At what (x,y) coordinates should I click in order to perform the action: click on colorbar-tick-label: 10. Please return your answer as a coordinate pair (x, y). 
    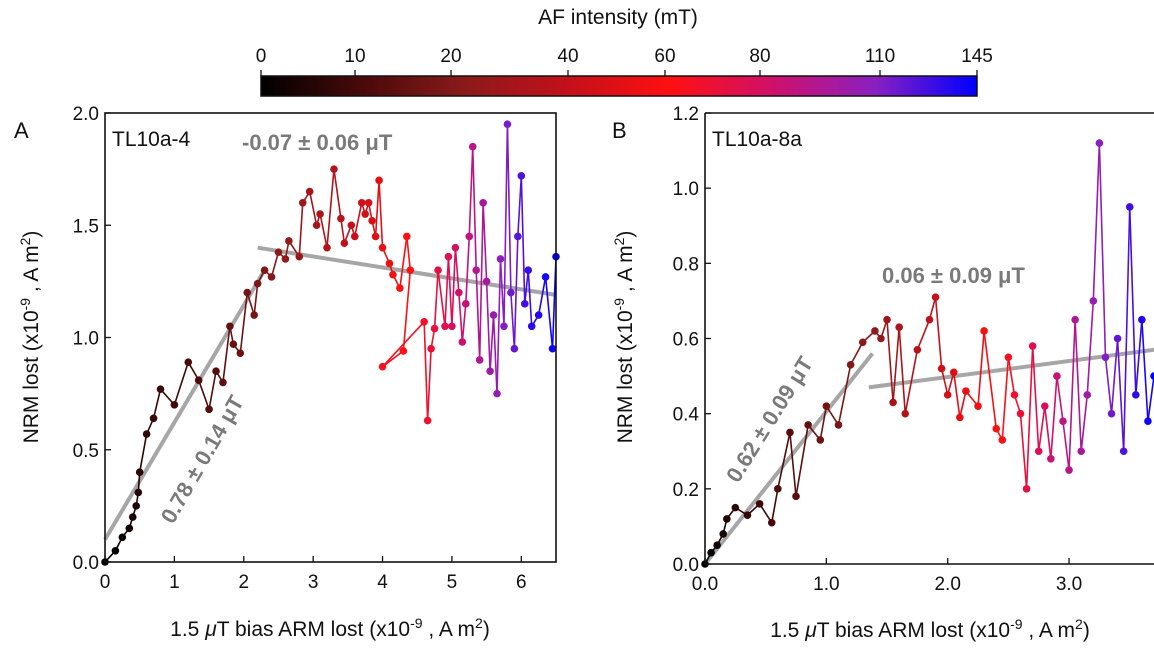
    Looking at the image, I should click on (354, 56).